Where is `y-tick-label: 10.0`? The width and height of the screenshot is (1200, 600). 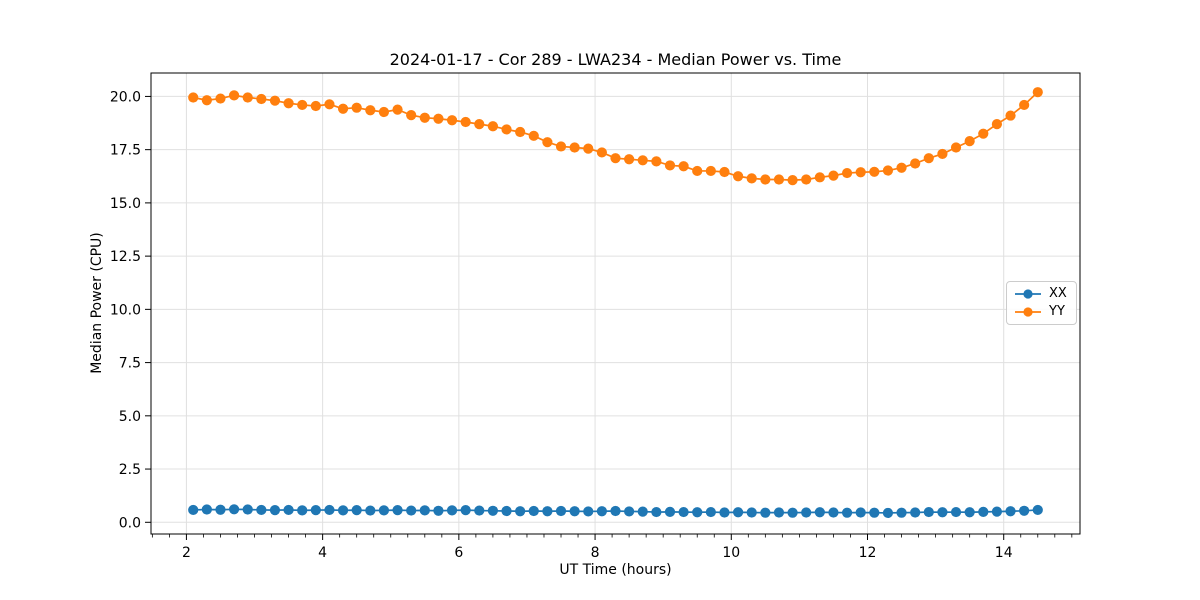
y-tick-label: 10.0 is located at coordinates (125, 310).